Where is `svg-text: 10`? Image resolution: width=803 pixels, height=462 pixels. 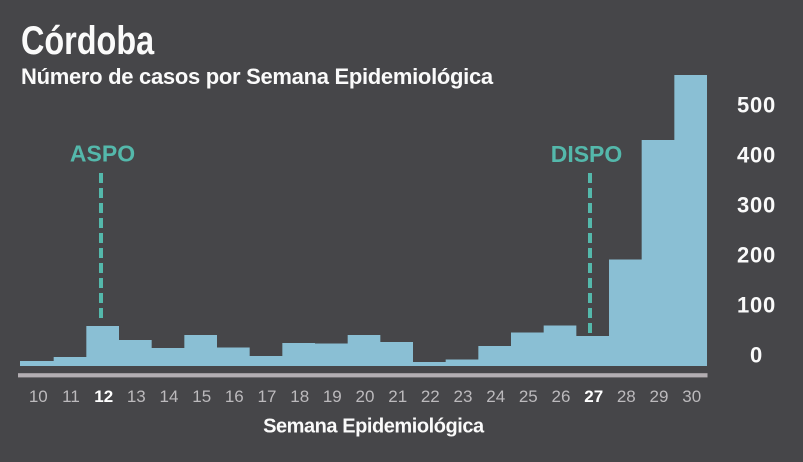 svg-text: 10 is located at coordinates (38, 396).